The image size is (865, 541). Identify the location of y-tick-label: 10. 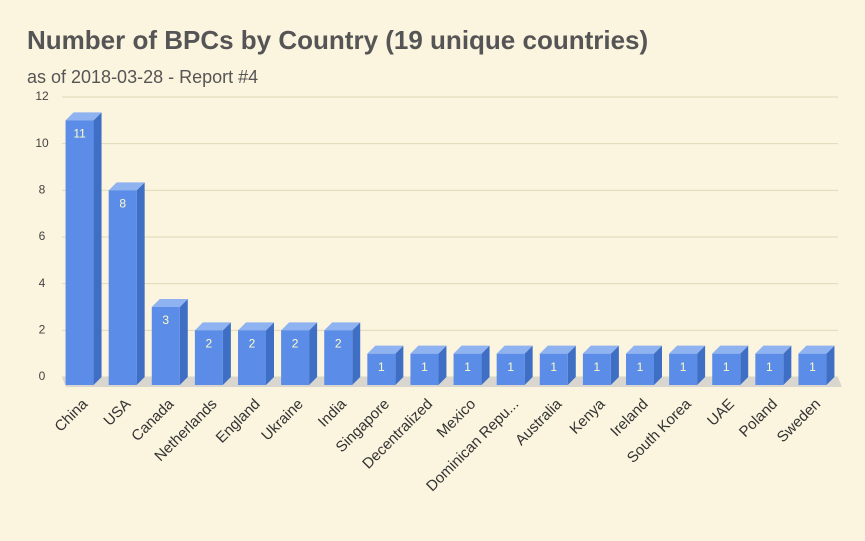
(42, 143).